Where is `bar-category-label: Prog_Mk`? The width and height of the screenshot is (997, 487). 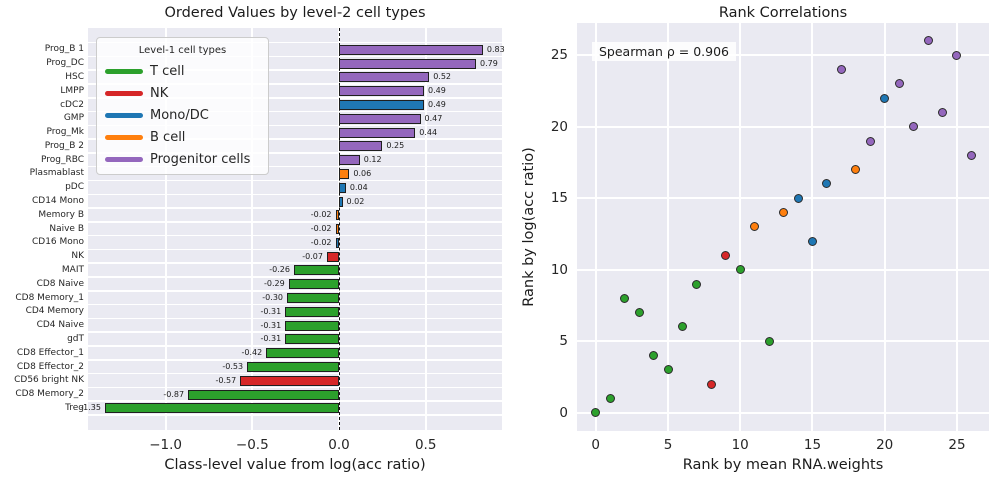
bar-category-label: Prog_Mk is located at coordinates (65, 132).